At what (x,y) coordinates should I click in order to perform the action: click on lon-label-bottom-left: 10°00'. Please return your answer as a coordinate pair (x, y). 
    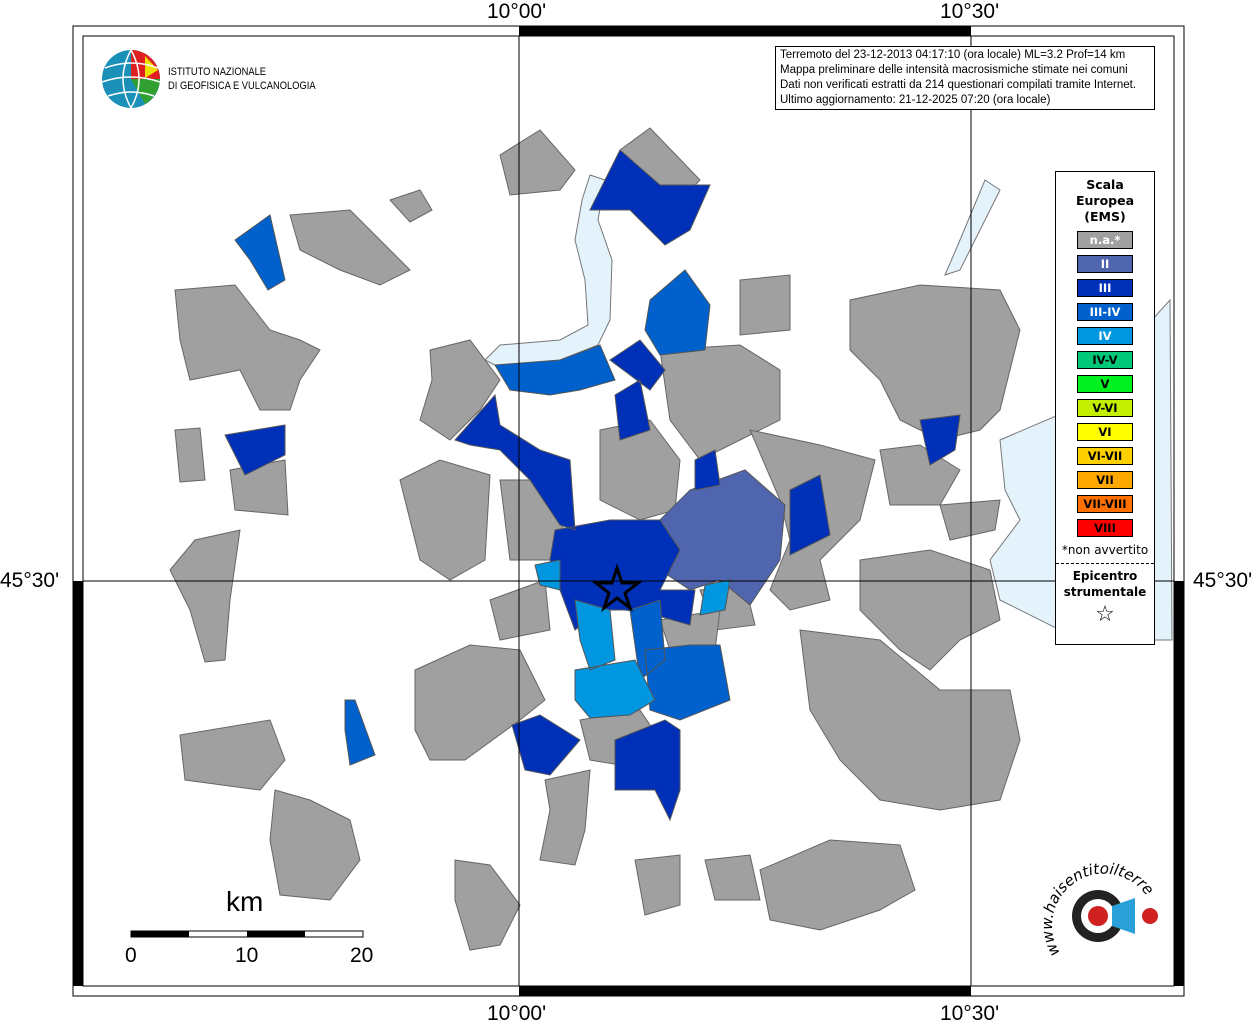
    Looking at the image, I should click on (517, 1013).